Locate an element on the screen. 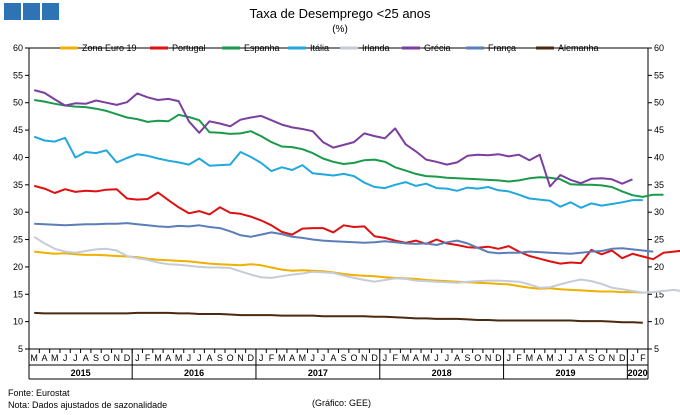 This screenshot has width=680, height=415. chart-title: Taxa de Desemprego <25 anos is located at coordinates (340, 13).